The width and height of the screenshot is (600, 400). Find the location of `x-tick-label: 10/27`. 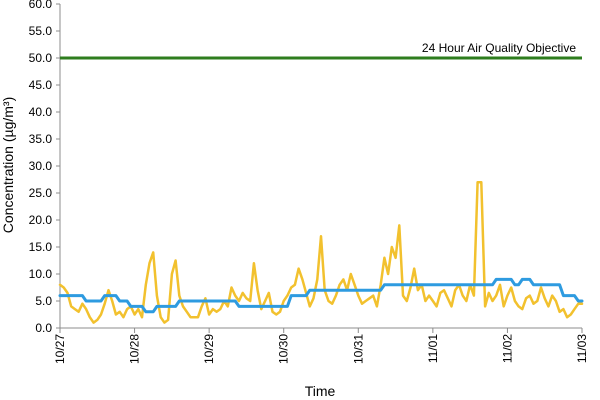

x-tick-label: 10/27 is located at coordinates (60, 349).